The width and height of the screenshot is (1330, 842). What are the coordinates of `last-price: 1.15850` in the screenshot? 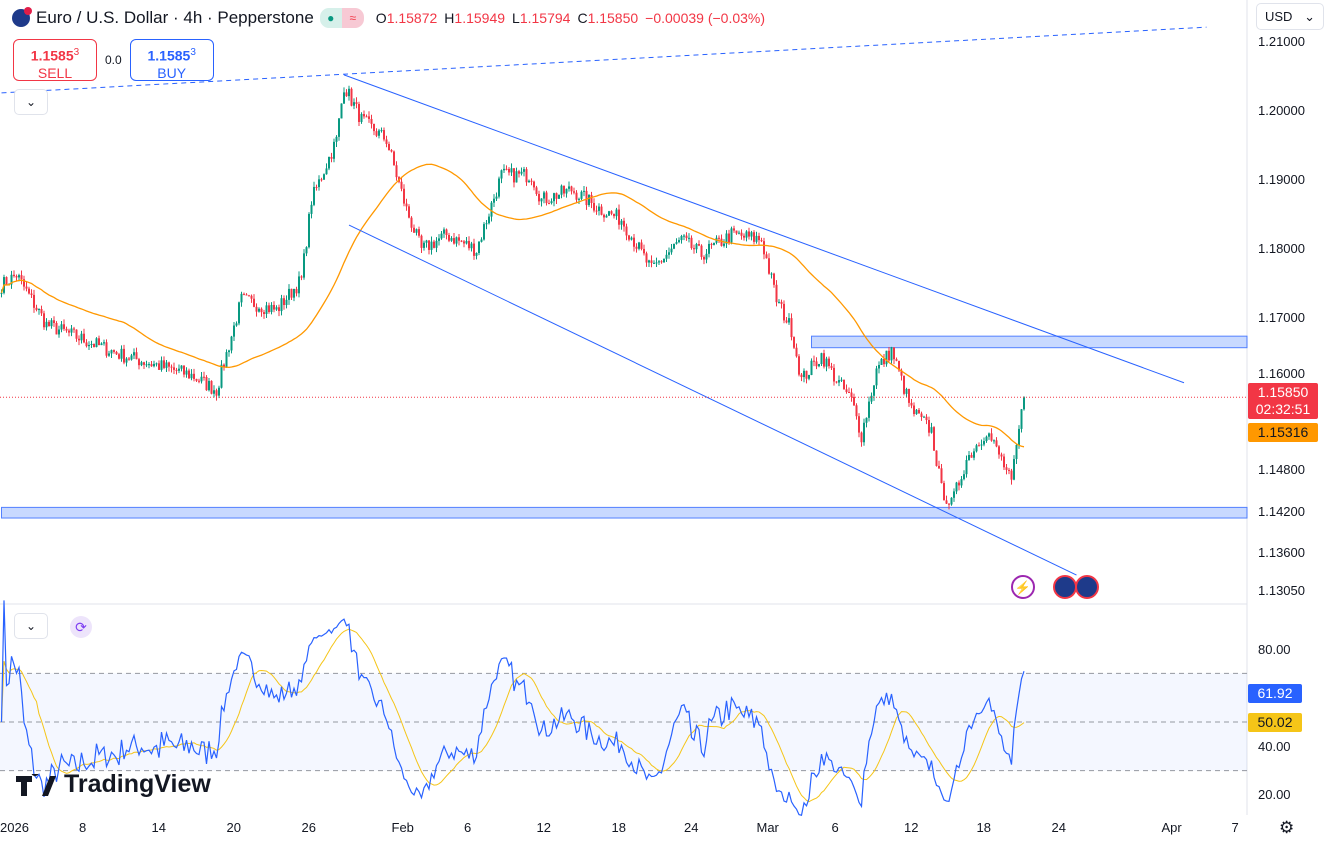 It's located at (1283, 392).